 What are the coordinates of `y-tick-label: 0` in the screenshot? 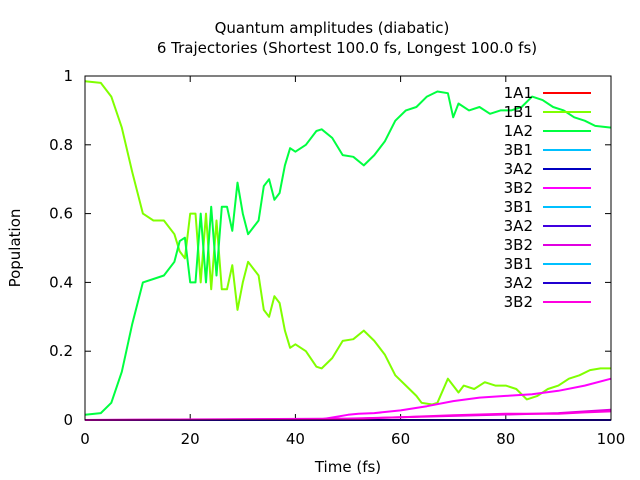 It's located at (68, 420).